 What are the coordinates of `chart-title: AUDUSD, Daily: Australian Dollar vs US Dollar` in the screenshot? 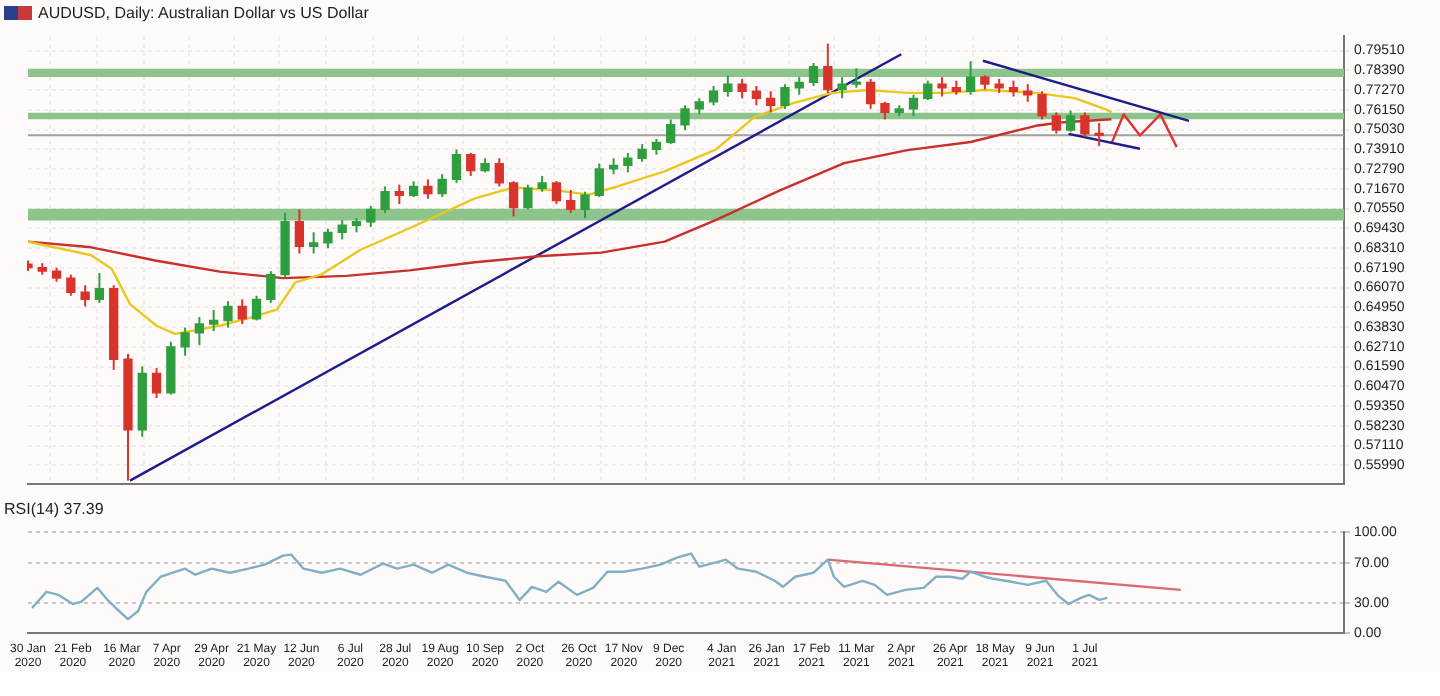 It's located at (203, 12).